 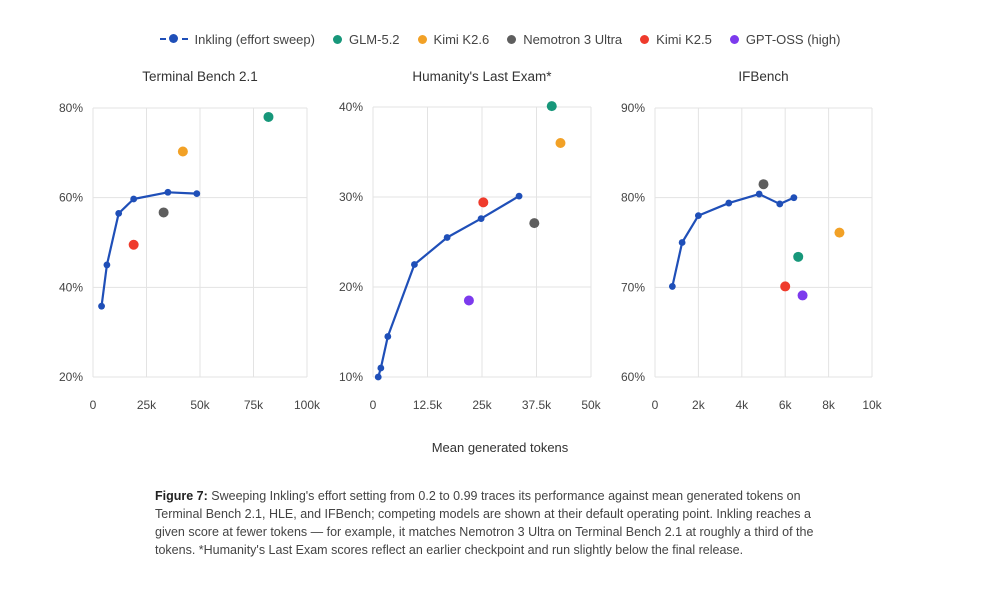 I want to click on x-tick-label: 37.5k, so click(x=537, y=405).